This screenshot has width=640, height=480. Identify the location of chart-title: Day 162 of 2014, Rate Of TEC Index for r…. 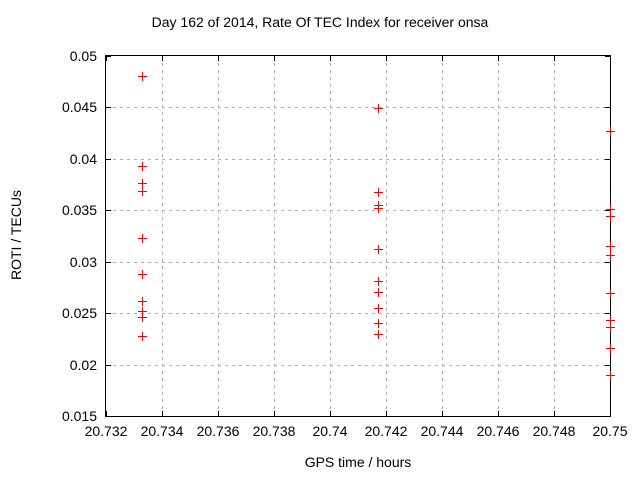
(320, 22).